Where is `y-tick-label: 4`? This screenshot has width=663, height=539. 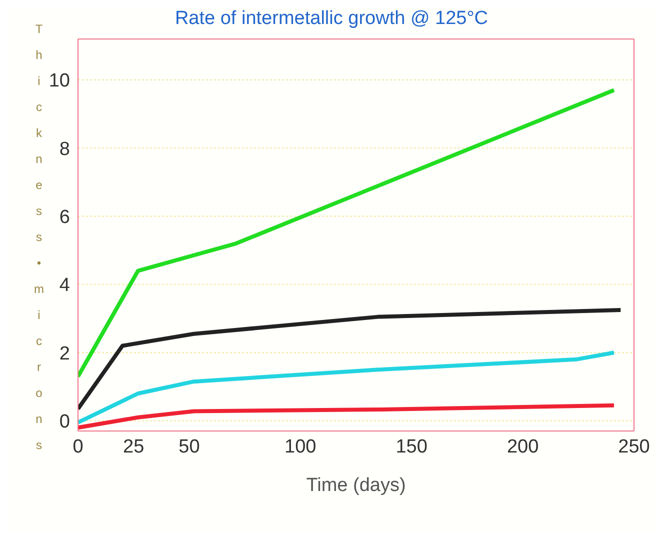
y-tick-label: 4 is located at coordinates (64, 285).